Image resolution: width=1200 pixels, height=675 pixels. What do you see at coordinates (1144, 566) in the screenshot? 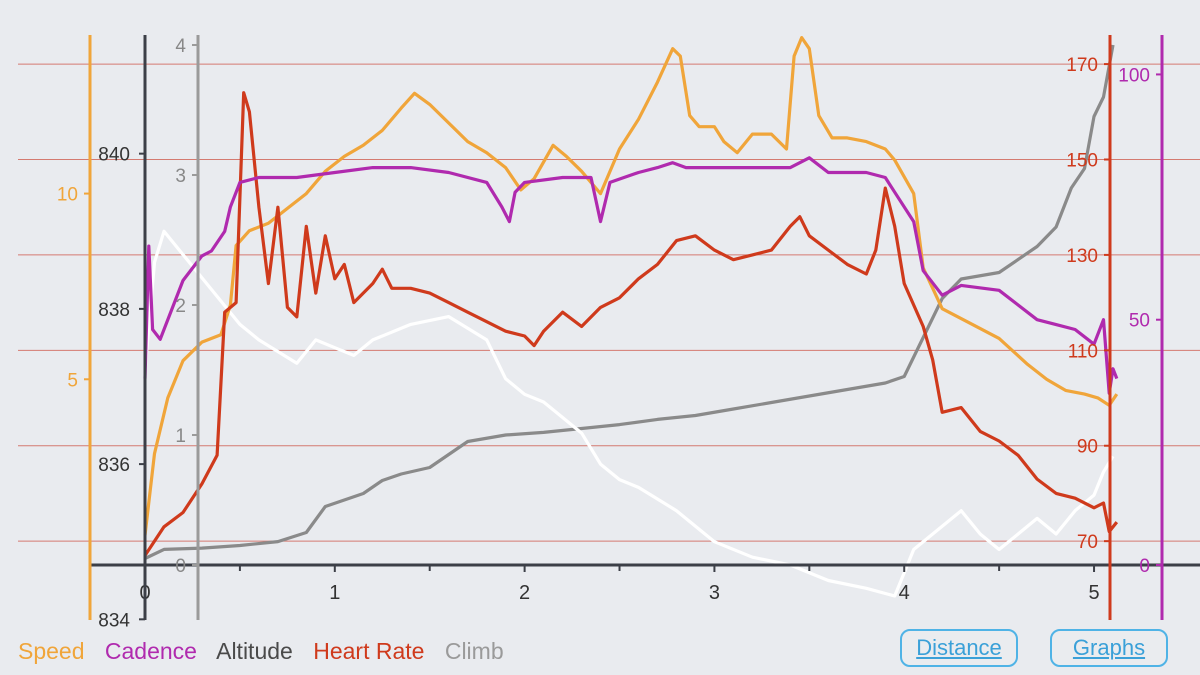
I see `cadence-tick-label: 0` at bounding box center [1144, 566].